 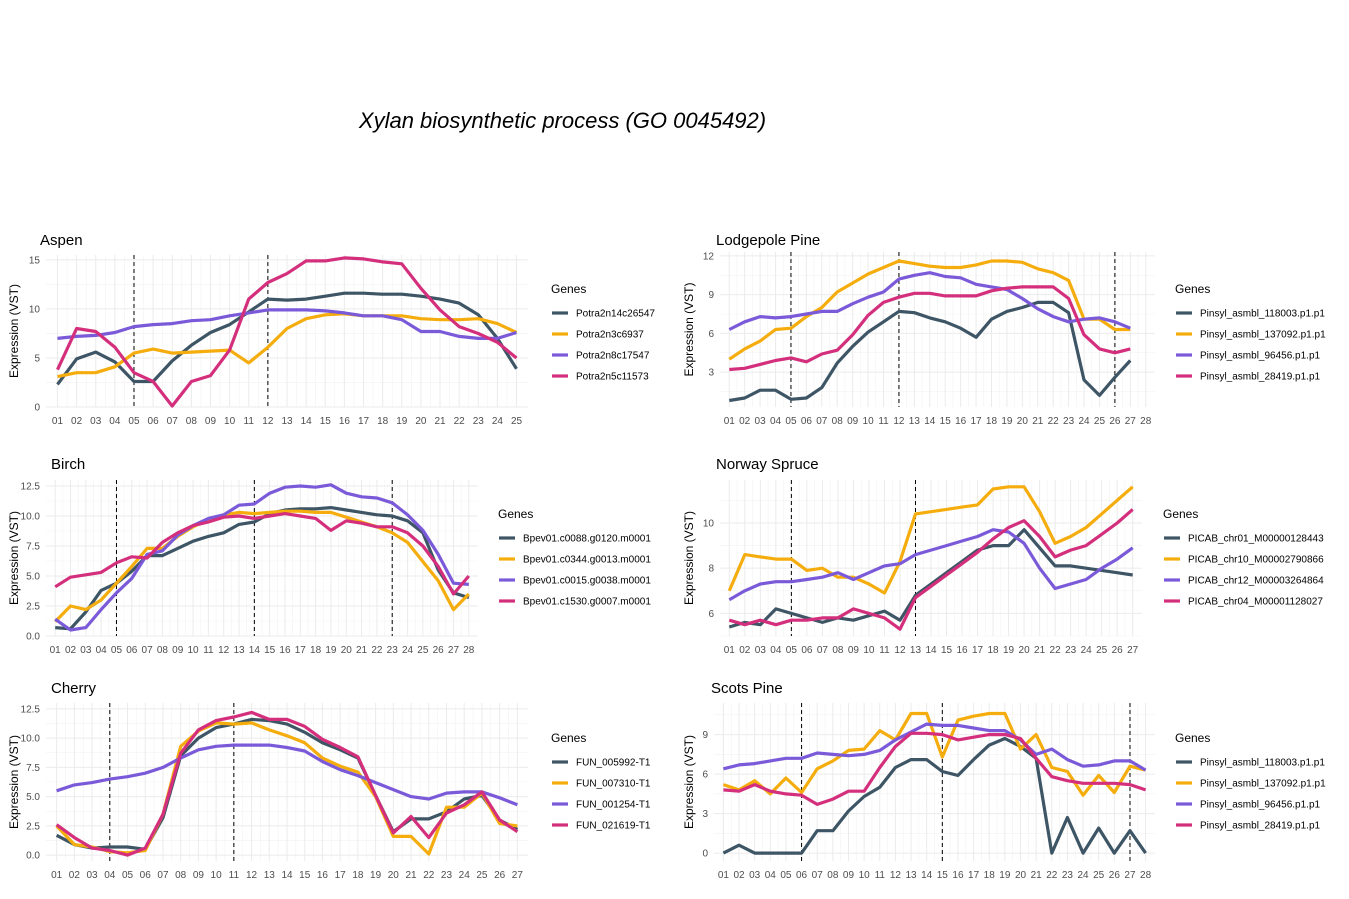 What do you see at coordinates (411, 875) in the screenshot?
I see `x-tick-label: 21` at bounding box center [411, 875].